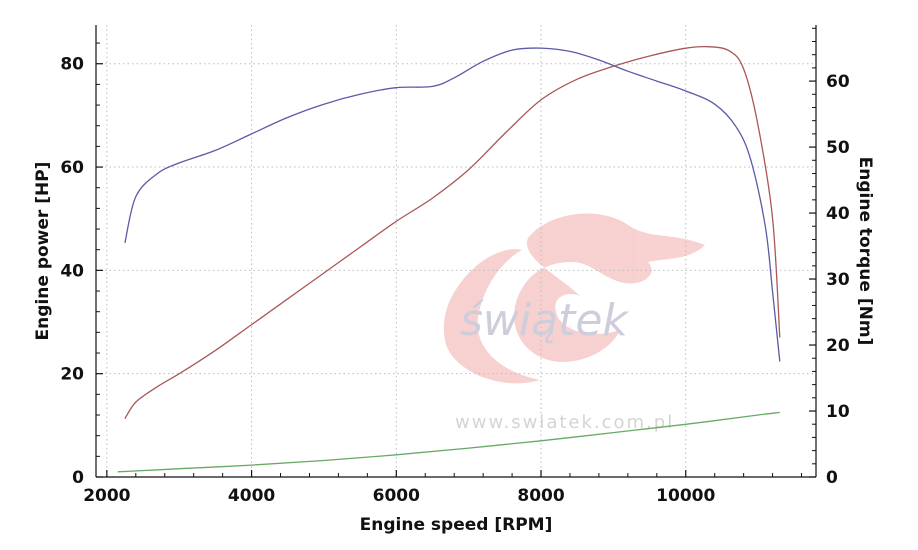 This screenshot has height=550, width=918. Describe the element at coordinates (564, 422) in the screenshot. I see `watermark-url: www.swiatek.com.pl` at that location.